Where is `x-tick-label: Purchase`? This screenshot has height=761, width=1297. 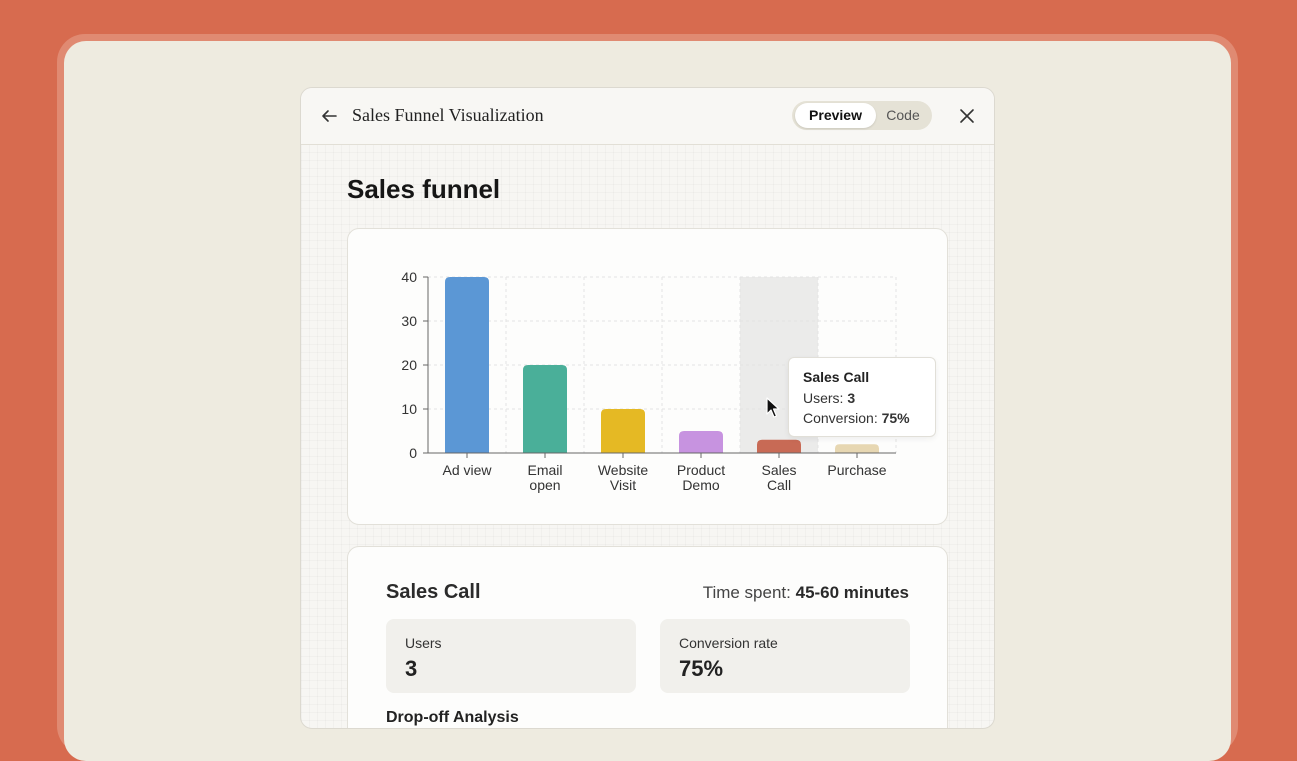
x-tick-label: Purchase is located at coordinates (856, 470).